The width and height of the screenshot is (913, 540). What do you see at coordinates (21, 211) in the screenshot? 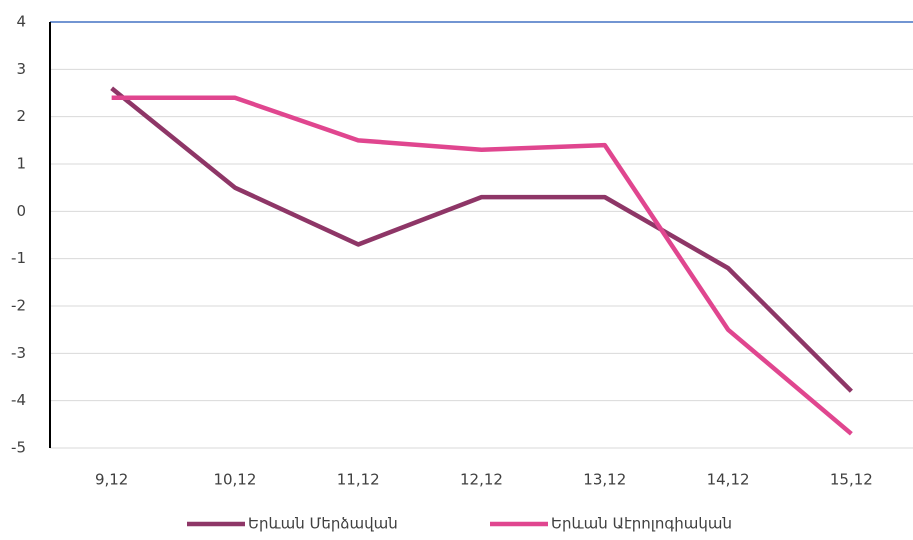
I see `y-tick-label: 0` at bounding box center [21, 211].